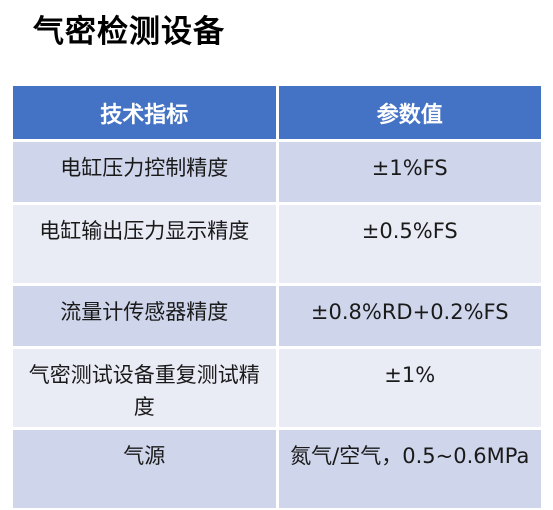 This screenshot has width=553, height=510. What do you see at coordinates (146, 243) in the screenshot?
I see `row-name: 电缸输出压力显示精度` at bounding box center [146, 243].